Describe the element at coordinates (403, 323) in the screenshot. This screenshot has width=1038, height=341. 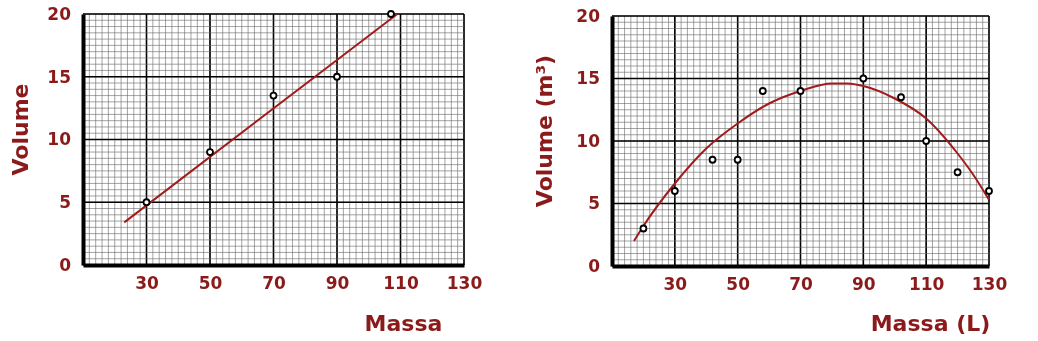
I see `x-axis-title: Massa` at that location.